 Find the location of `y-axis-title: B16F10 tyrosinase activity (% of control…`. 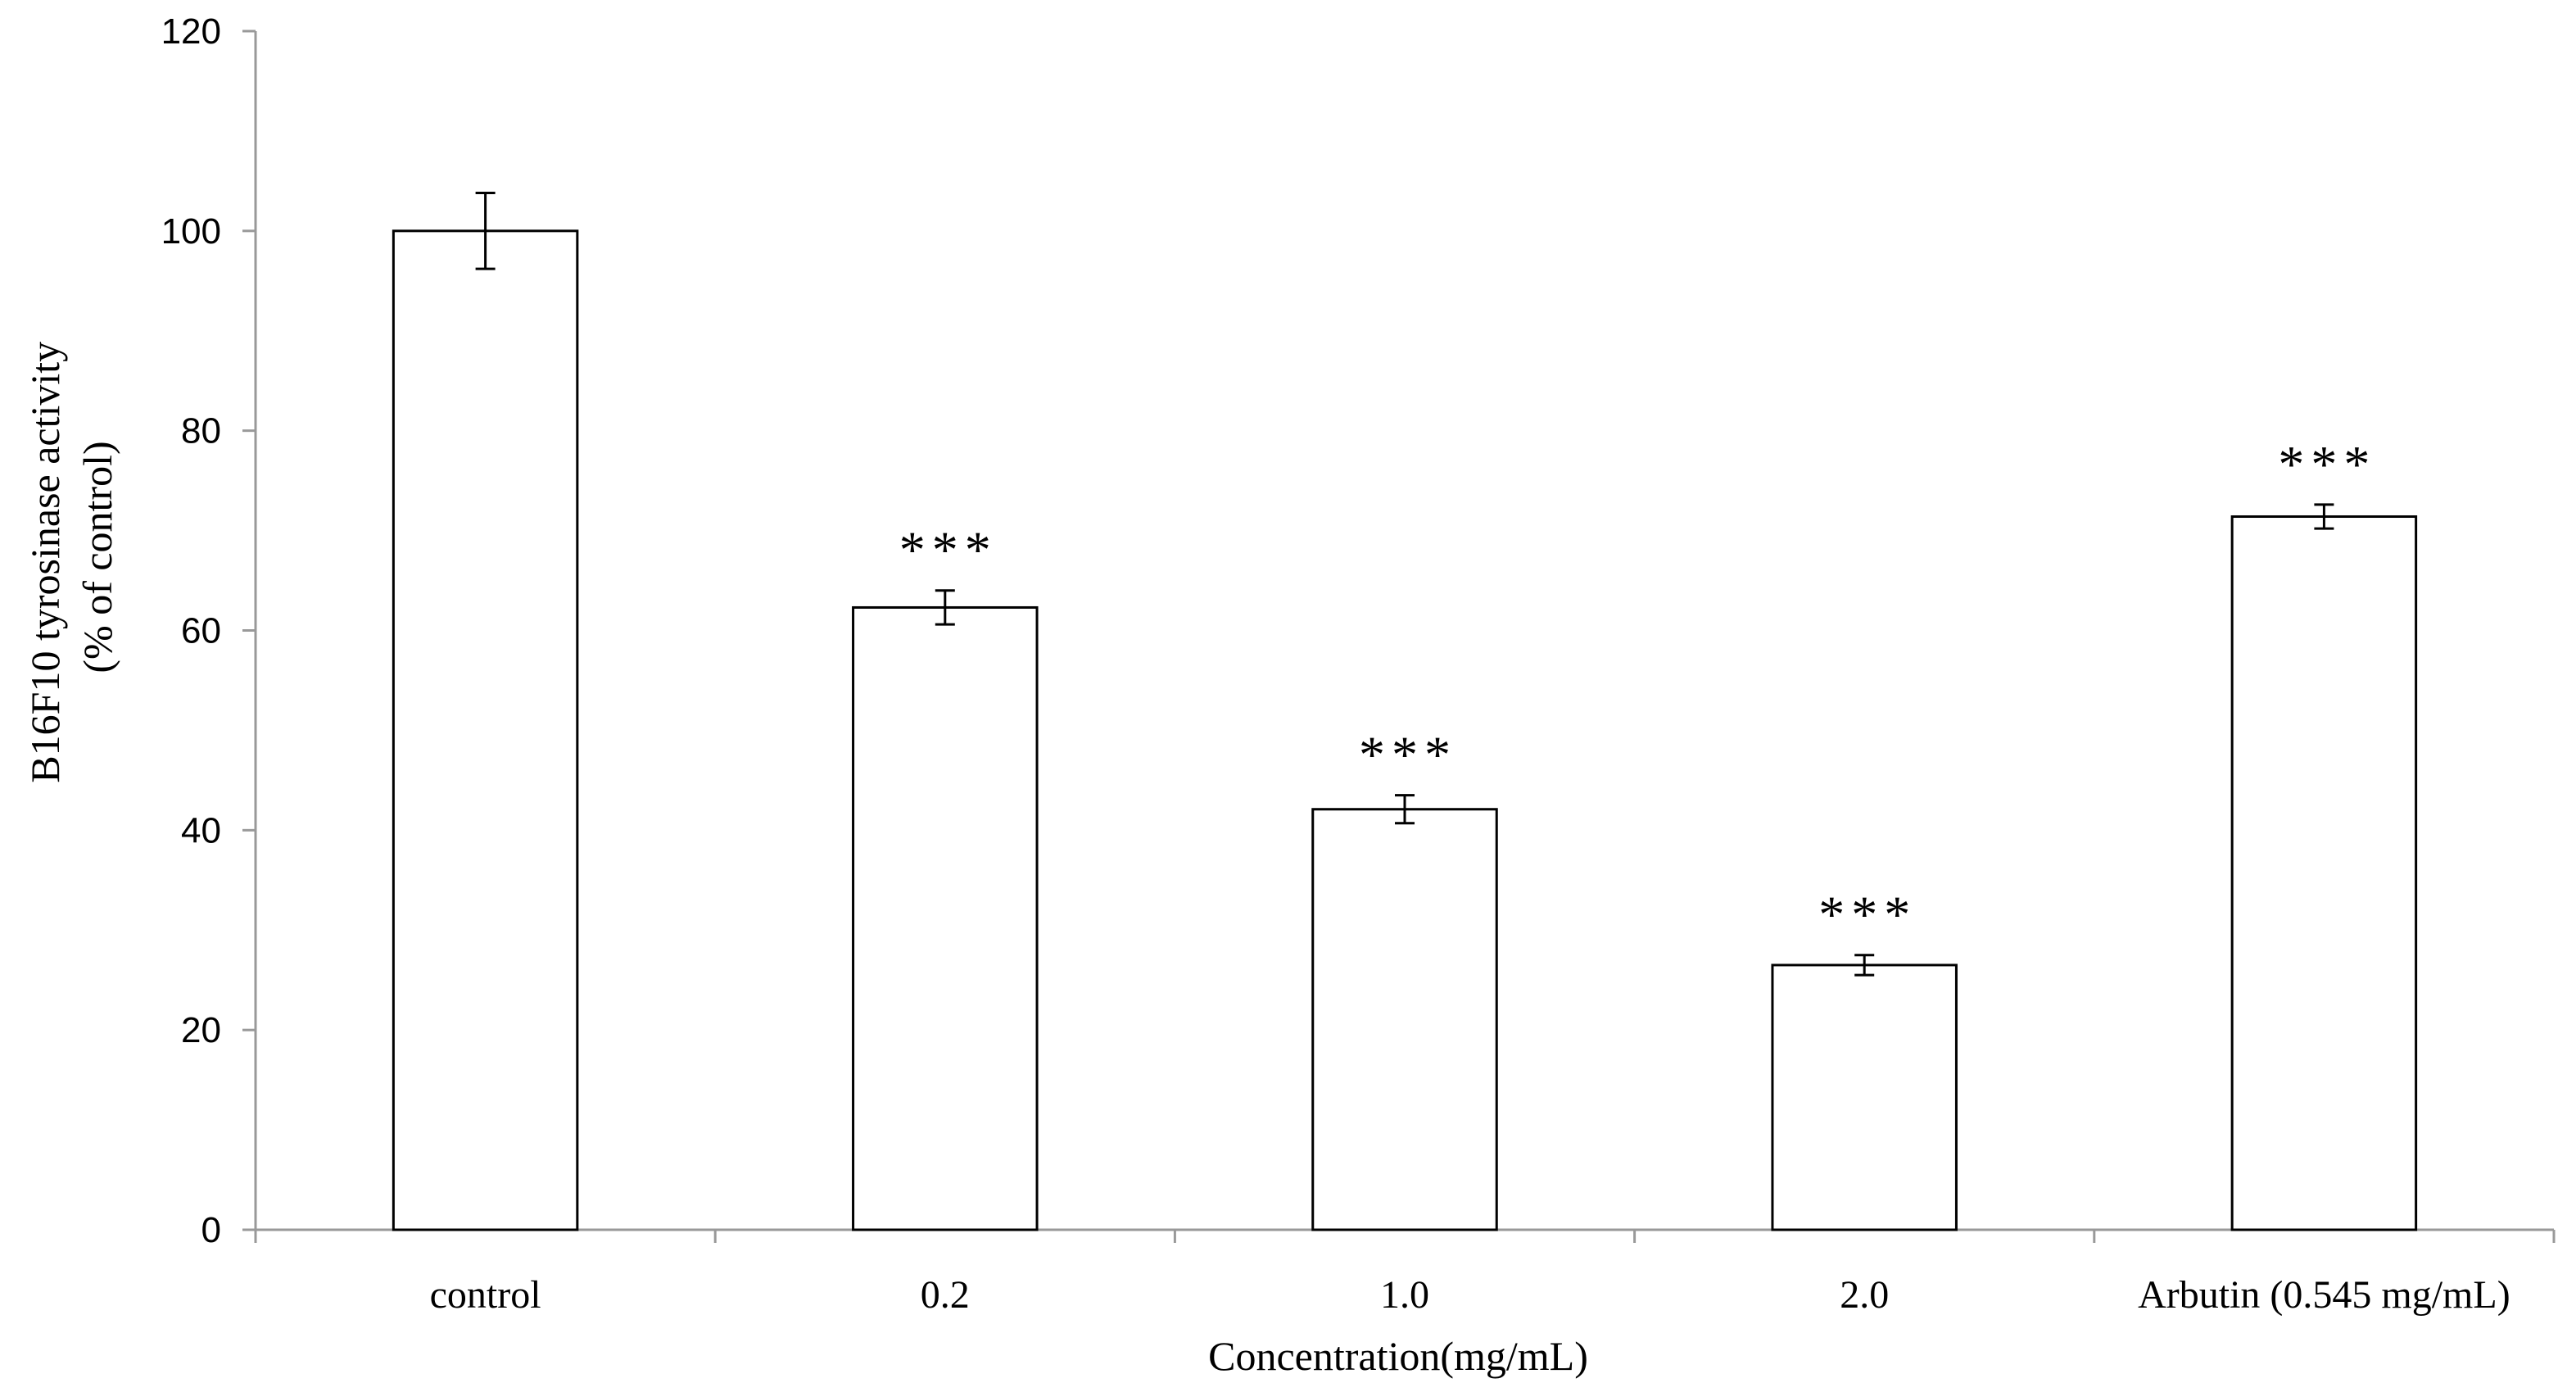

y-axis-title: B16F10 tyrosinase activity (% of control… is located at coordinates (71, 556).